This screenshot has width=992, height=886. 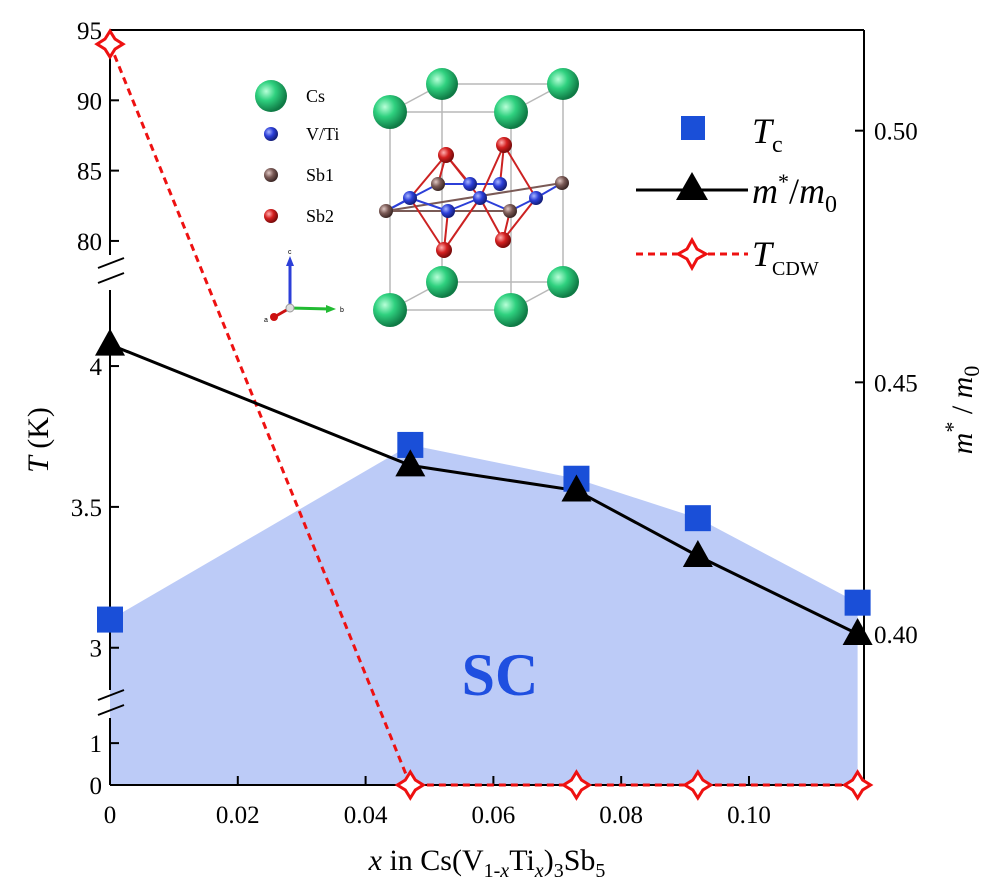 What do you see at coordinates (38, 440) in the screenshot?
I see `y-axis-left-title: T (K)` at bounding box center [38, 440].